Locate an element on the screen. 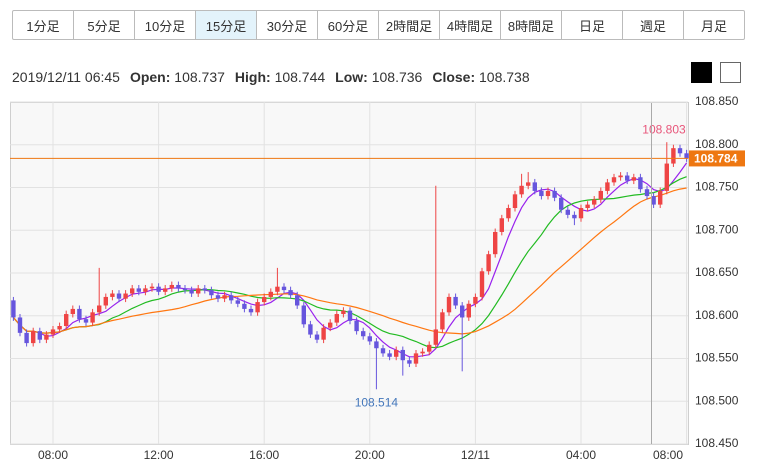  price-tag is located at coordinates (717, 158).